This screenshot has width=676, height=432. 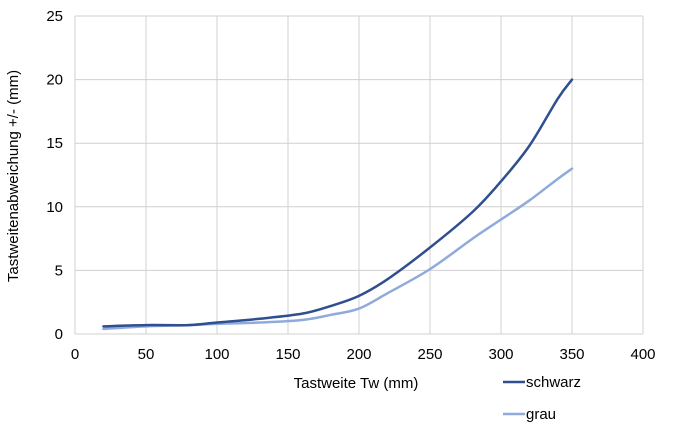 What do you see at coordinates (54, 16) in the screenshot?
I see `y-tick-label: 25` at bounding box center [54, 16].